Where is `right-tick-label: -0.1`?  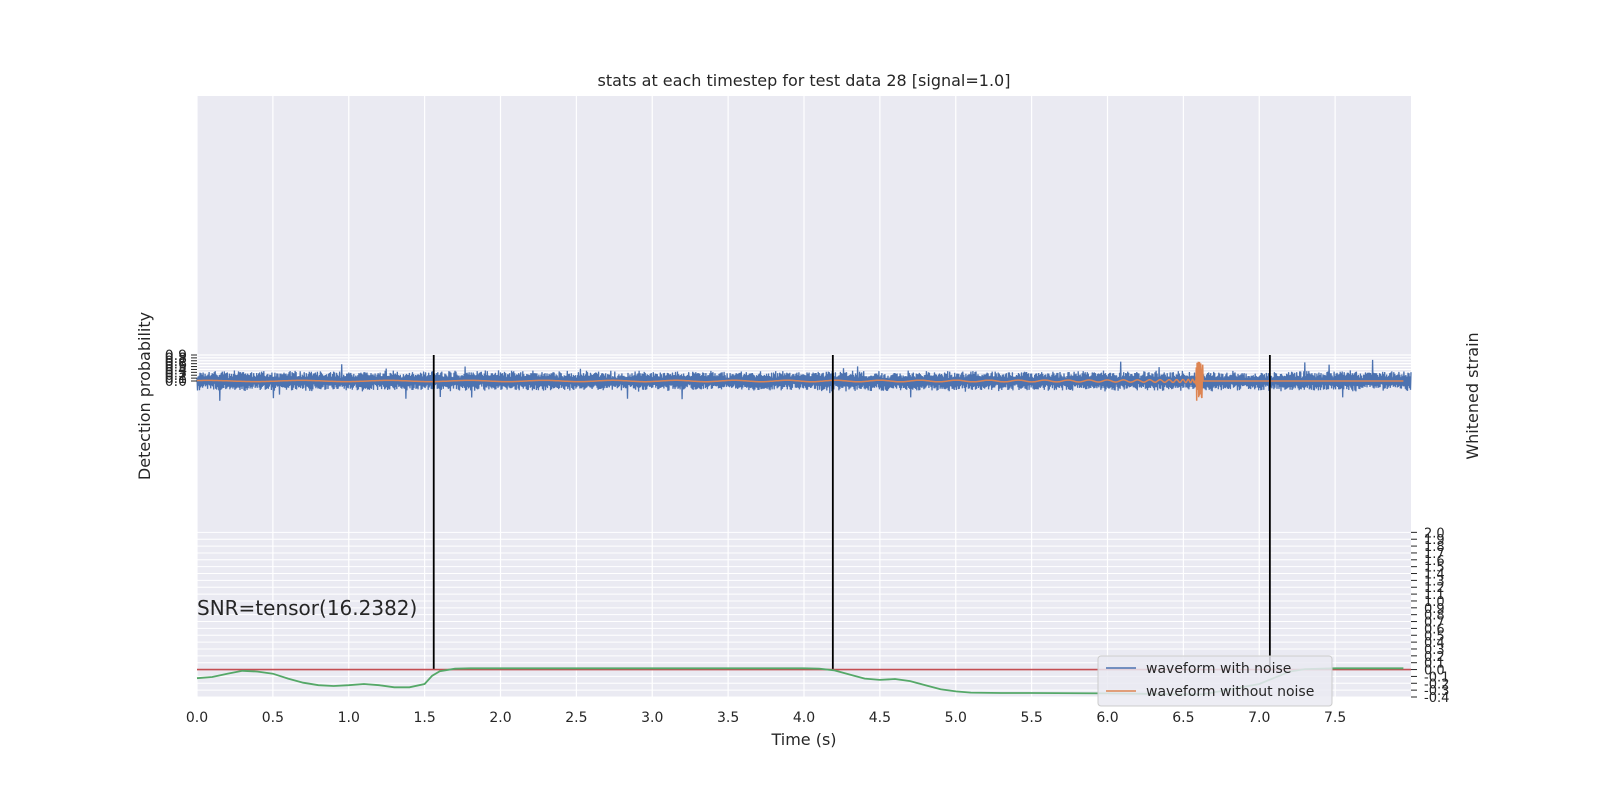 right-tick-label: -0.1 is located at coordinates (1436, 677).